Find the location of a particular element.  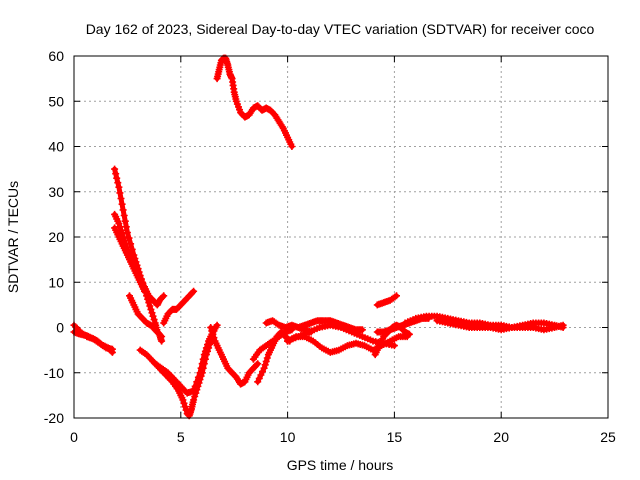

y-tick-label: 40 is located at coordinates (56, 147).